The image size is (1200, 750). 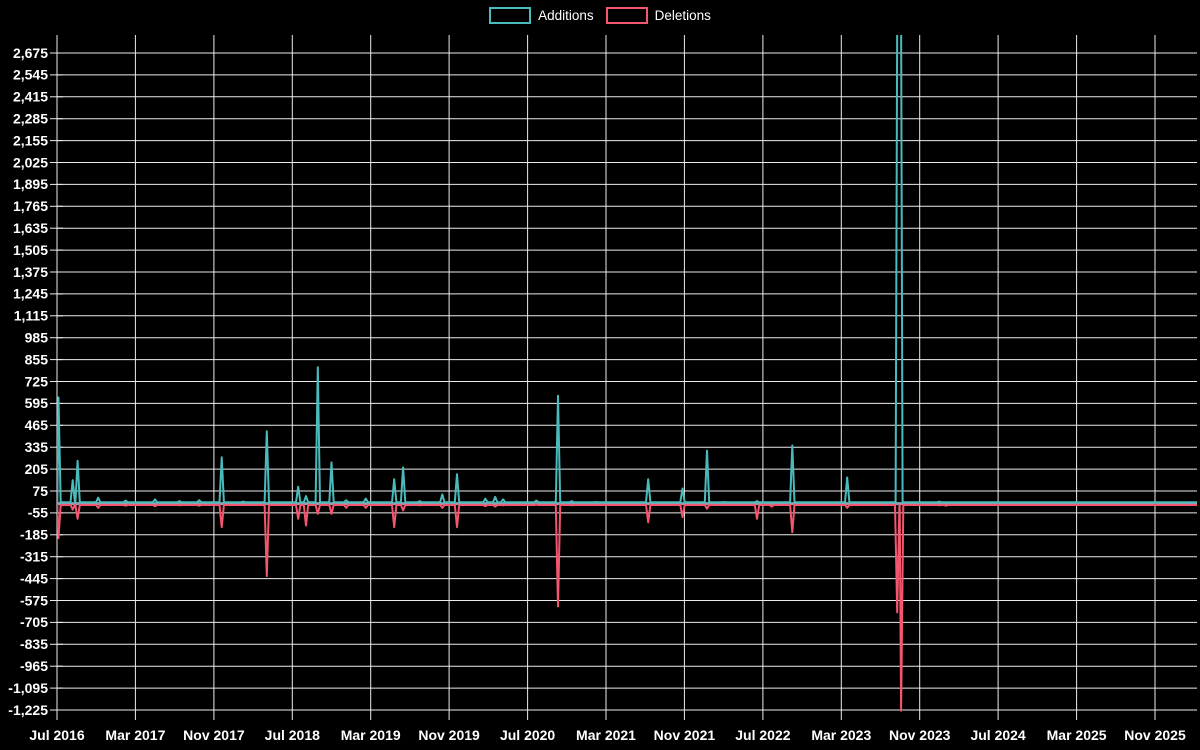 I want to click on svg-text: 855, so click(x=37, y=359).